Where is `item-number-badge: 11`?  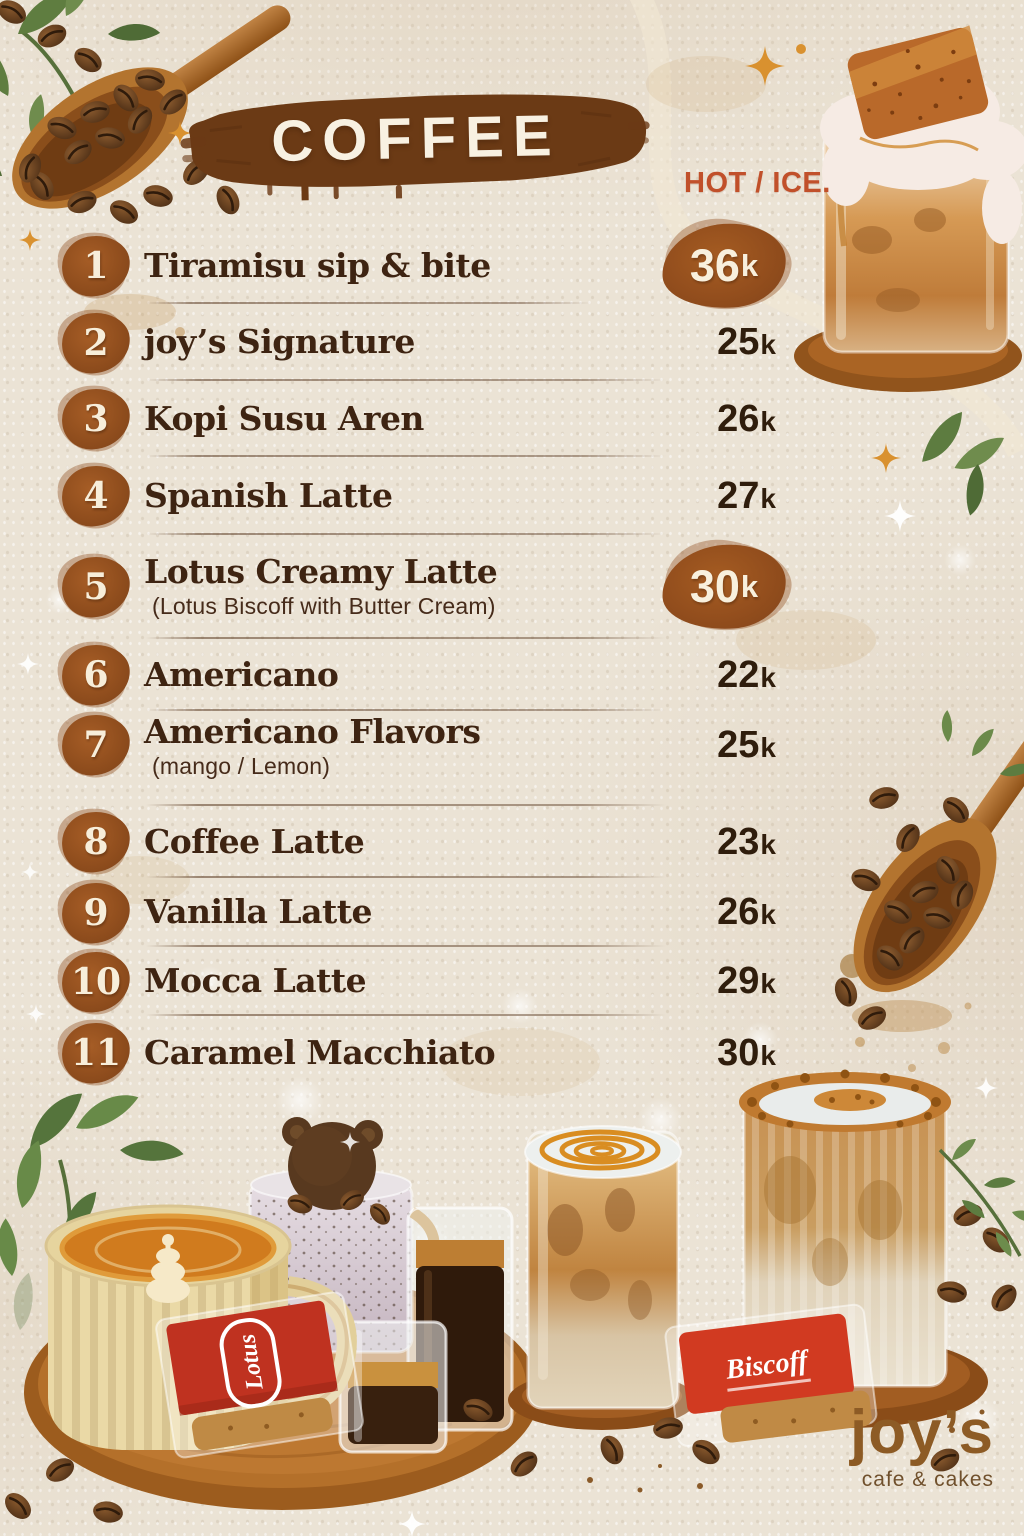 item-number-badge: 11 is located at coordinates (96, 1053).